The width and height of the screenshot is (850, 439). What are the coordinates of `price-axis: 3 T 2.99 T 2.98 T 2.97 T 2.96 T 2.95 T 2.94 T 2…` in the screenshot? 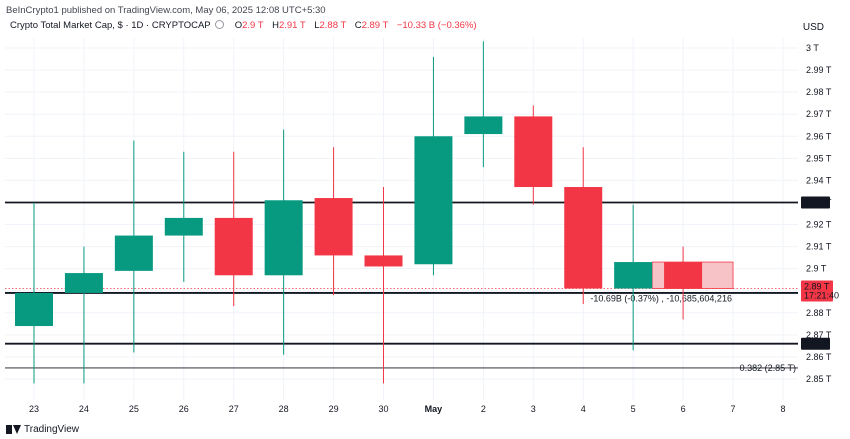 It's located at (819, 213).